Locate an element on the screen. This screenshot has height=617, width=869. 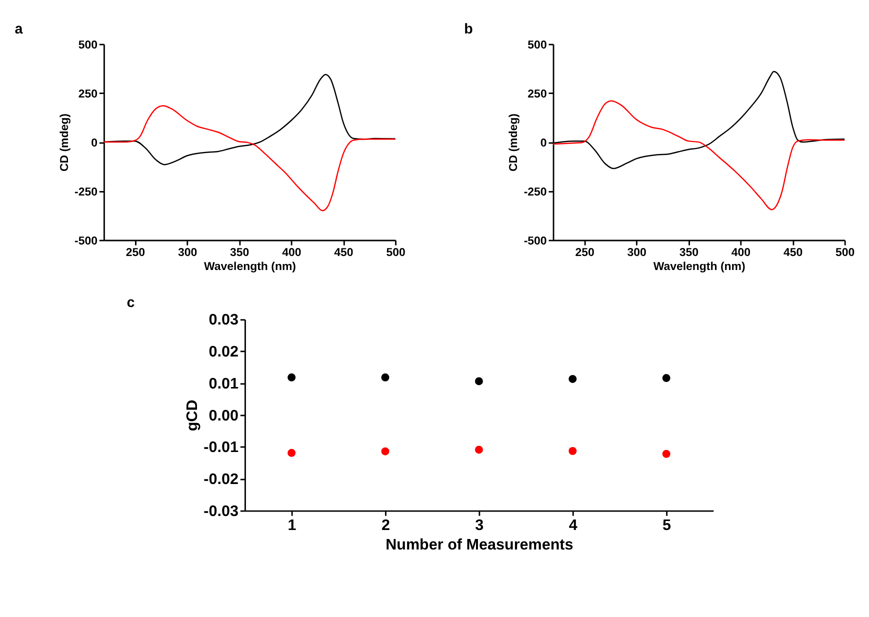
x-axis-title: Number of Measurements is located at coordinates (480, 545).